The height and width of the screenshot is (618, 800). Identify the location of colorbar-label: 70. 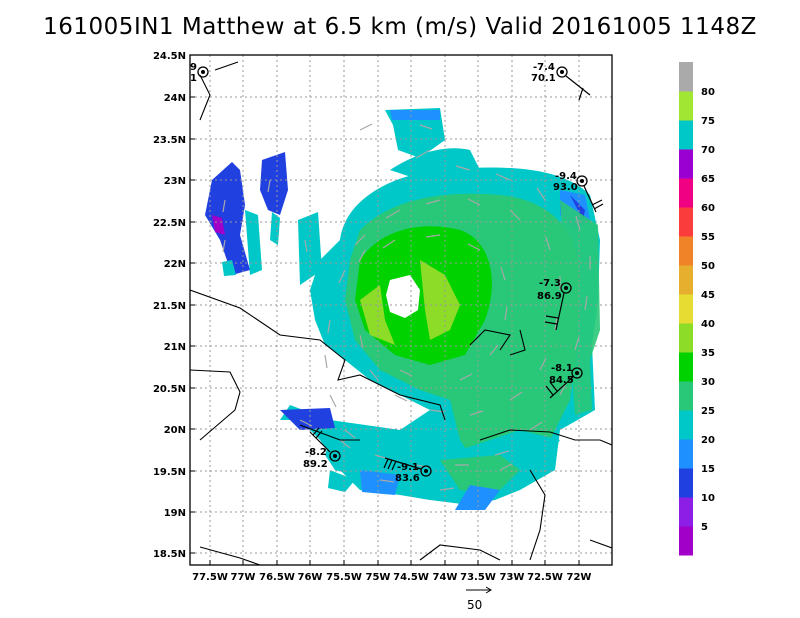
(708, 150).